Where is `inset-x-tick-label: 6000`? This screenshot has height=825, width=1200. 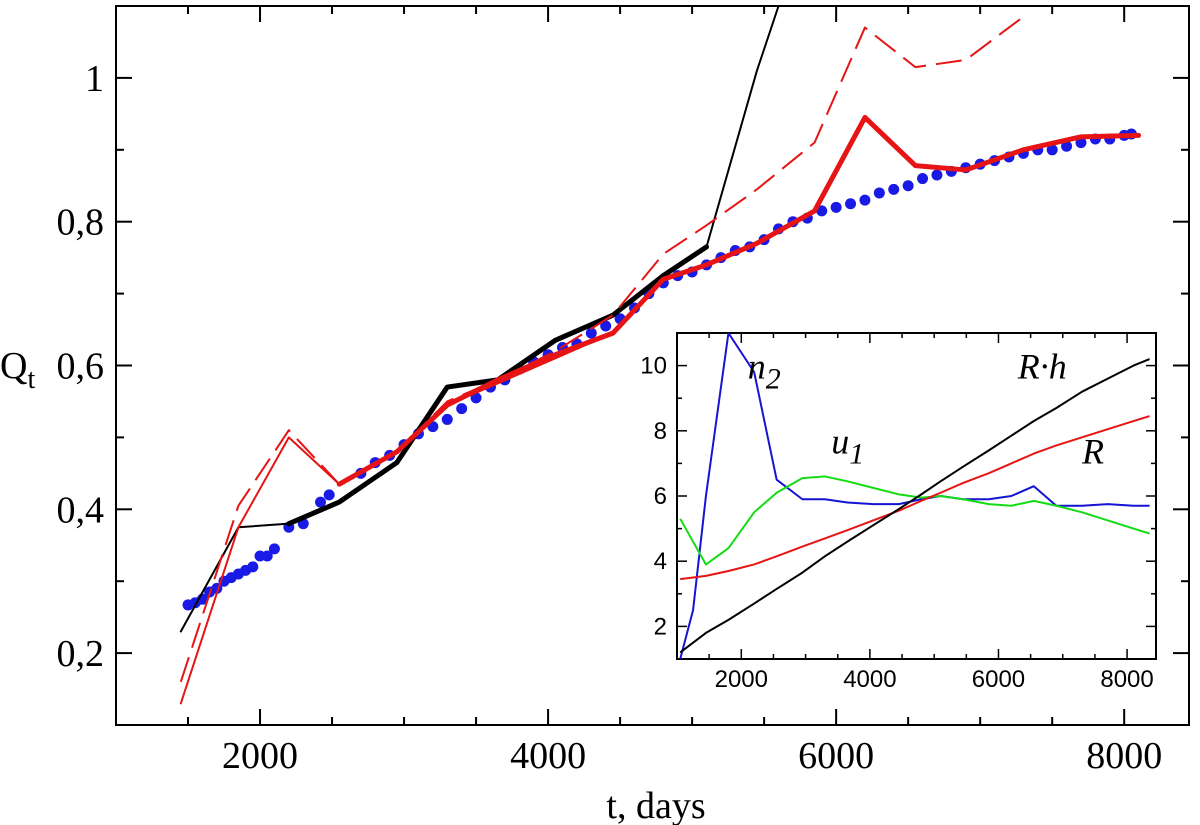 inset-x-tick-label: 6000 is located at coordinates (998, 679).